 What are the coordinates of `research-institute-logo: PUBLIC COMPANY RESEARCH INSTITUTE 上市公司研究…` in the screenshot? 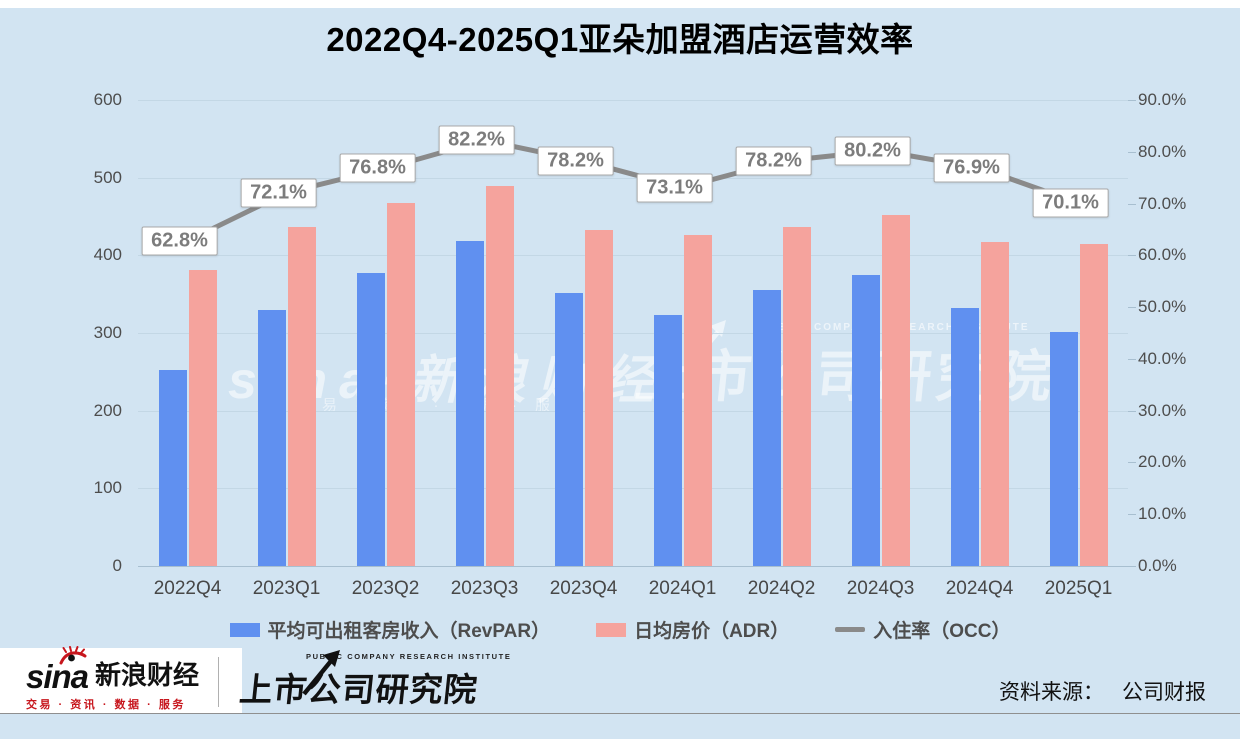 It's located at (374, 680).